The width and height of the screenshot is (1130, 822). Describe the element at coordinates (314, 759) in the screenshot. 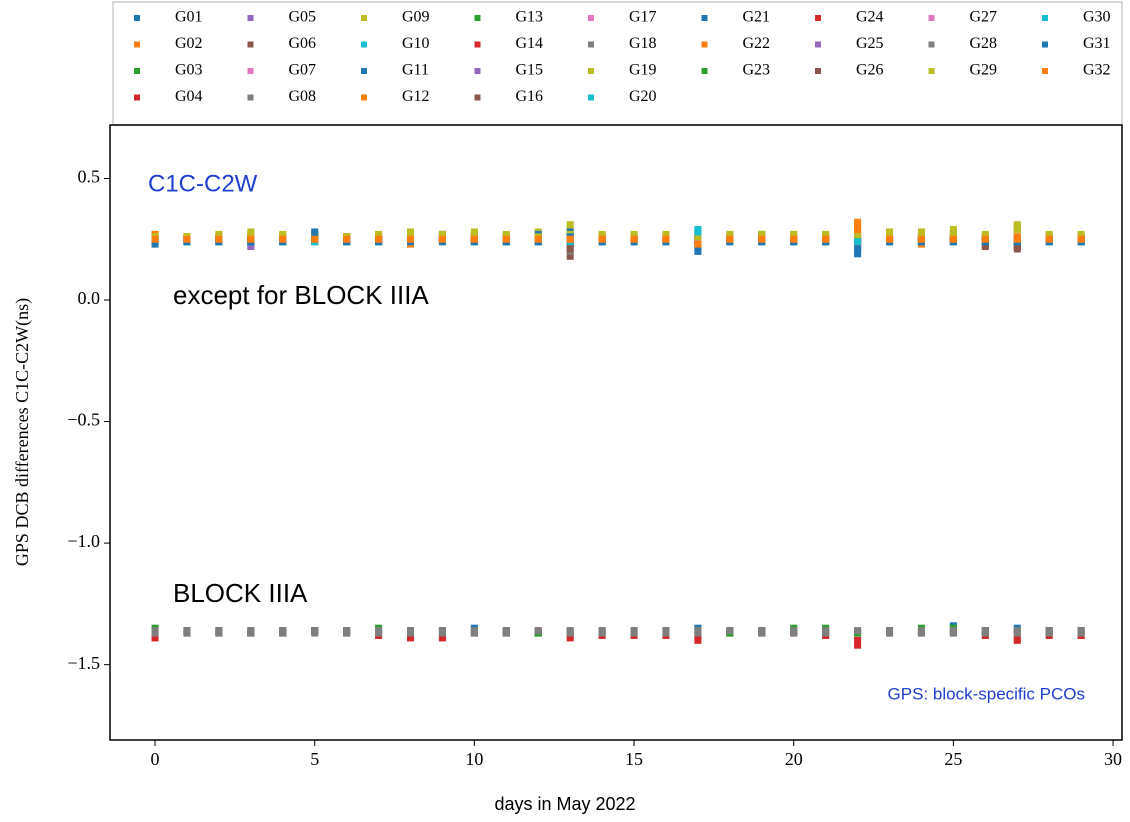

I see `x-tick-label: 5` at that location.